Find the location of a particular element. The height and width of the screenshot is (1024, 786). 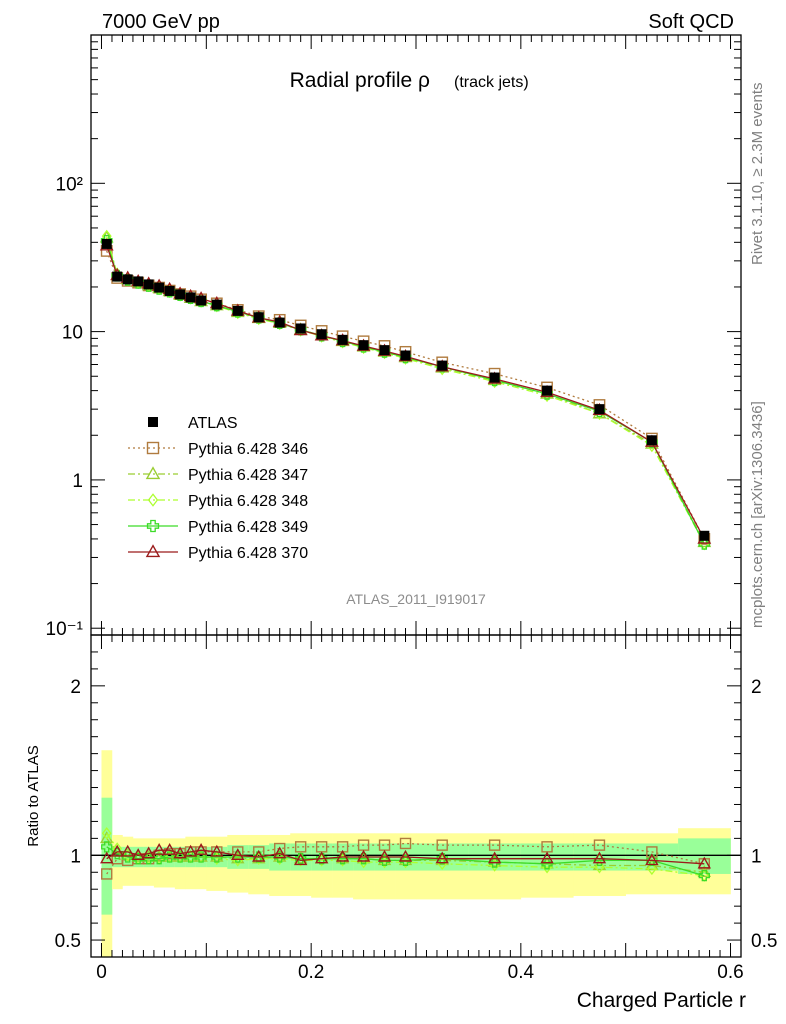

y-tick-label: 10 is located at coordinates (72, 333).